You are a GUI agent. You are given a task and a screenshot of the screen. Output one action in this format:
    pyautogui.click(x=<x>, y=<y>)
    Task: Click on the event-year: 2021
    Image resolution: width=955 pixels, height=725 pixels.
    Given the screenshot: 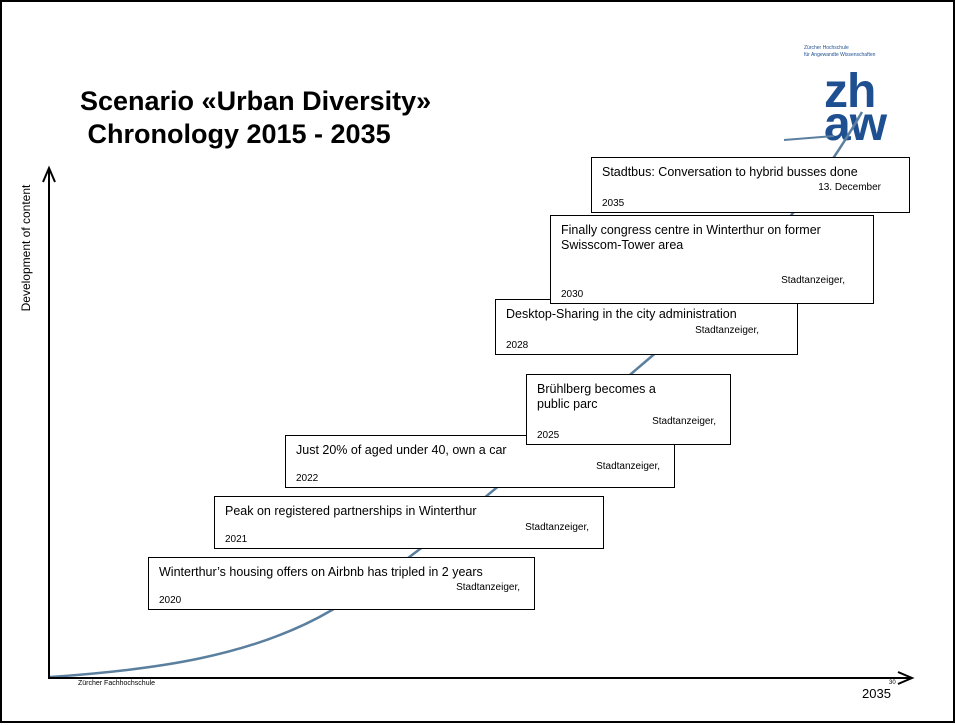 What is the action you would take?
    pyautogui.click(x=236, y=539)
    